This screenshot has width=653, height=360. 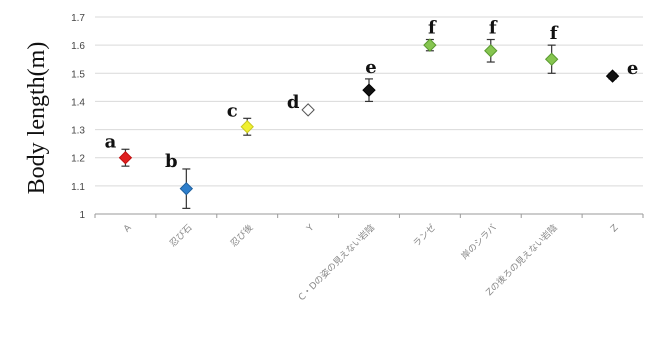 I want to click on y-tick-label: 1.5, so click(x=78, y=74).